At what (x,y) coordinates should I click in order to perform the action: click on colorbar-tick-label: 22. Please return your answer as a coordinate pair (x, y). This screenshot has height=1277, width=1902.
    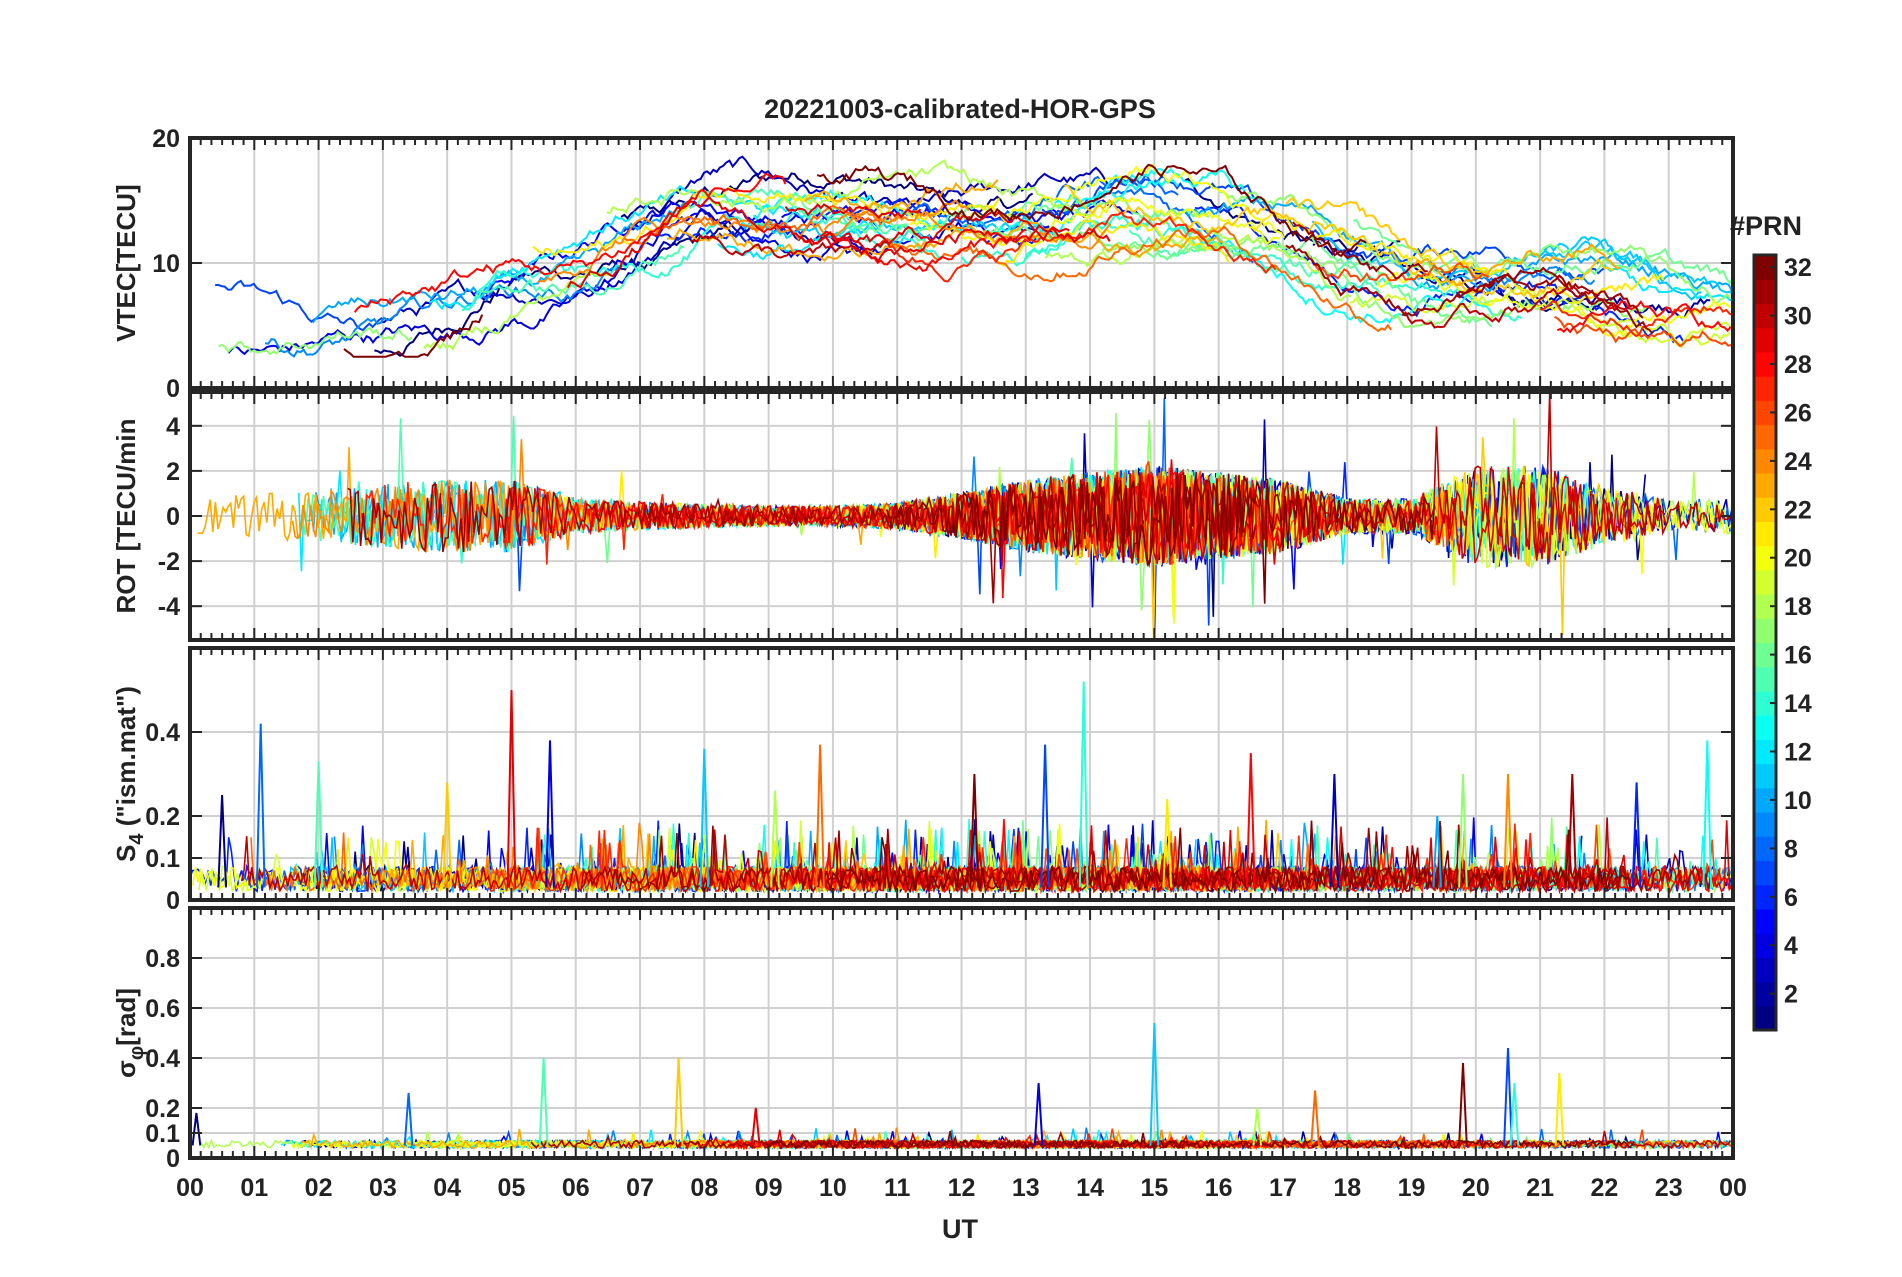
    Looking at the image, I should click on (1798, 510).